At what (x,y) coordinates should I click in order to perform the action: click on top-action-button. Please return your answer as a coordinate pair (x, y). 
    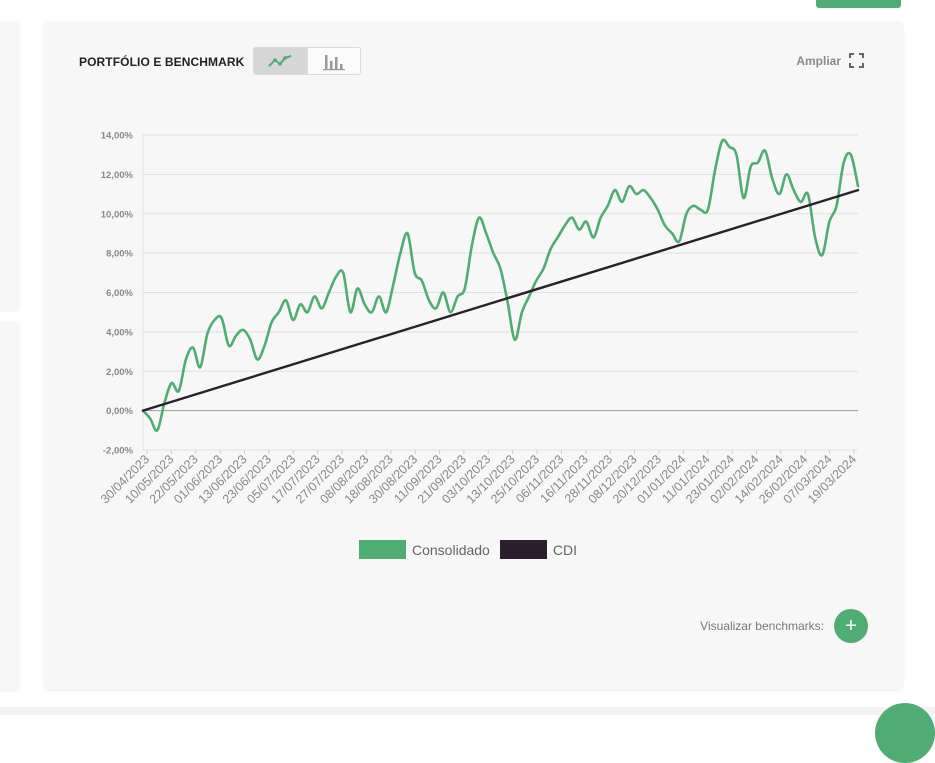
    Looking at the image, I should click on (858, 4).